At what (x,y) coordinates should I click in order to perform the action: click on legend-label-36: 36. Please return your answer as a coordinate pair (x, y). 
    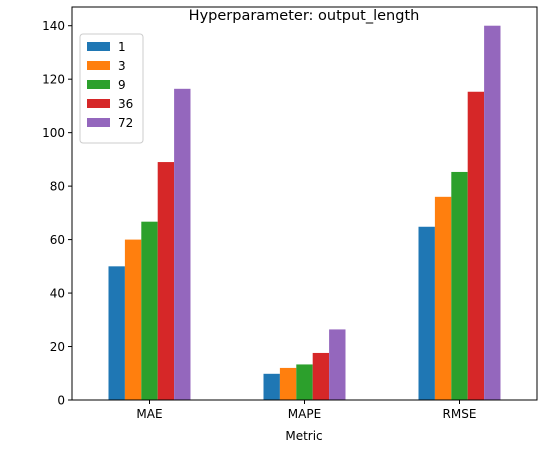
    Looking at the image, I should click on (125, 104).